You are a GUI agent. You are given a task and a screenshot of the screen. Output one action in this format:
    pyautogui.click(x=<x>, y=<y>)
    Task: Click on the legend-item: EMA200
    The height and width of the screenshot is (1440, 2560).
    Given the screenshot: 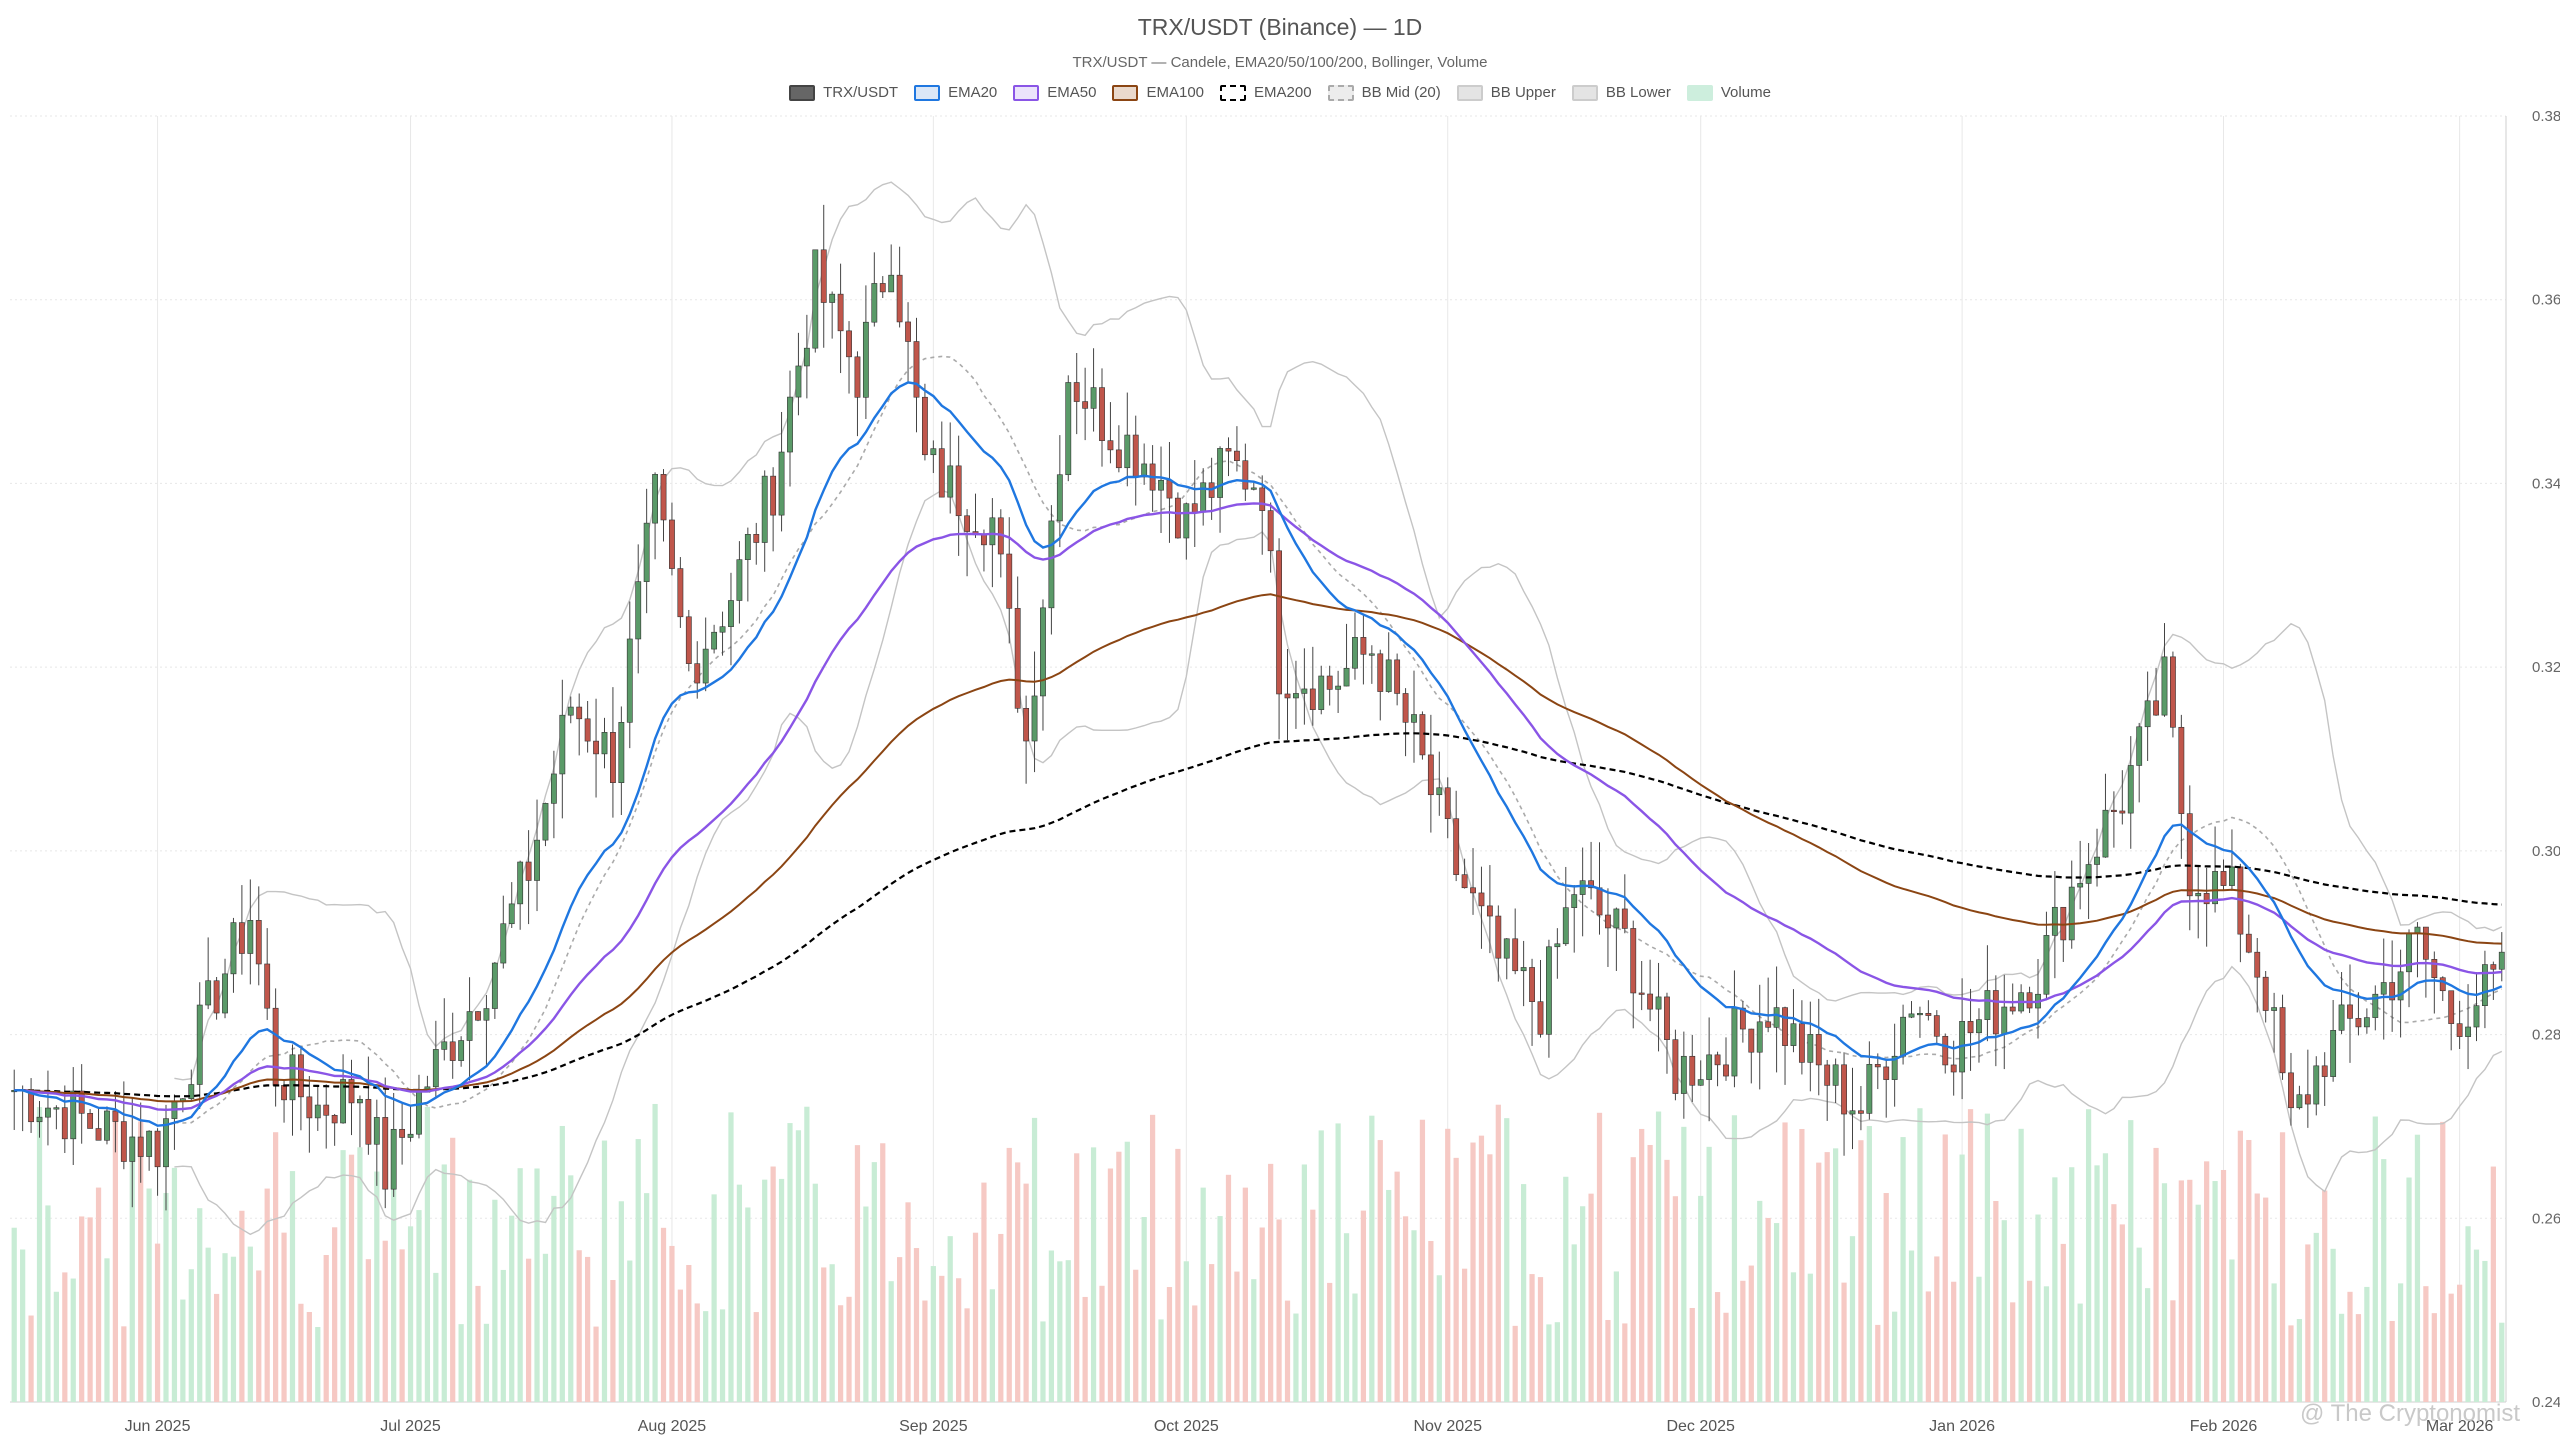 What is the action you would take?
    pyautogui.click(x=1266, y=92)
    